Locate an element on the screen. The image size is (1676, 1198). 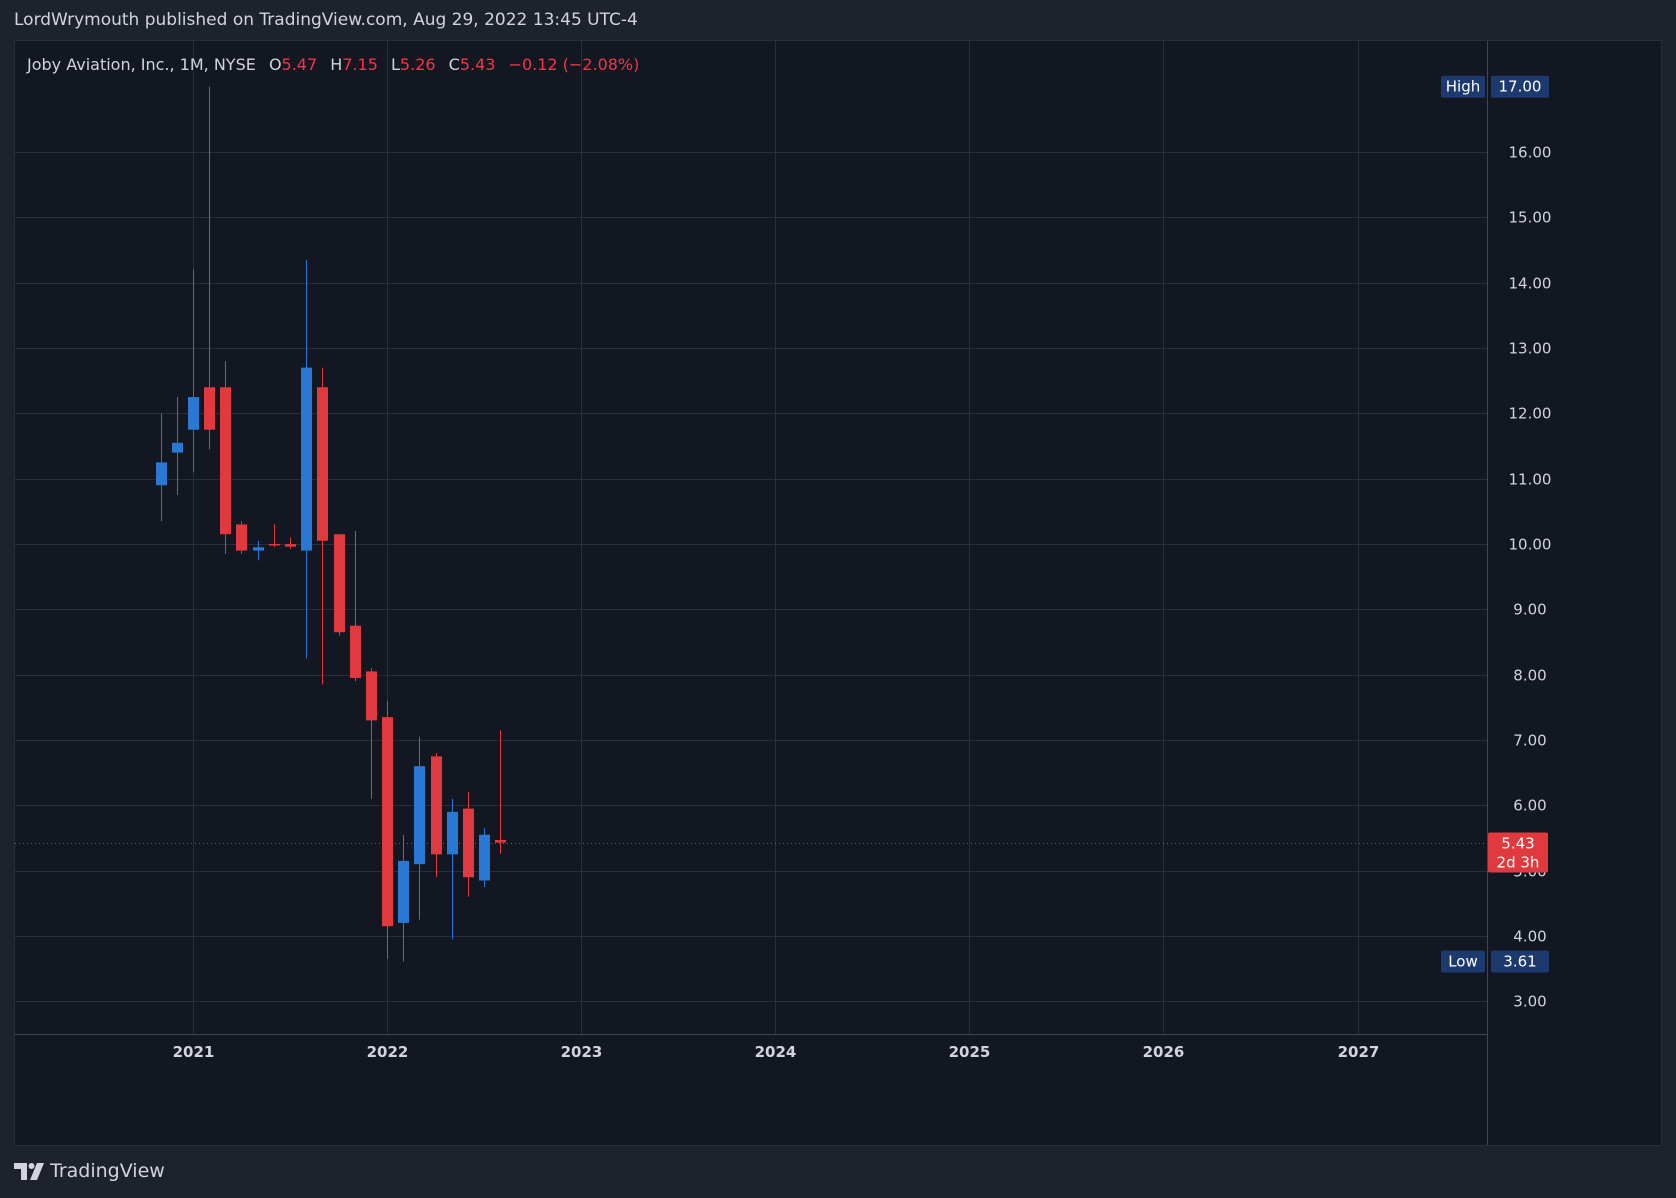
high-tag-label: High is located at coordinates (1463, 87).